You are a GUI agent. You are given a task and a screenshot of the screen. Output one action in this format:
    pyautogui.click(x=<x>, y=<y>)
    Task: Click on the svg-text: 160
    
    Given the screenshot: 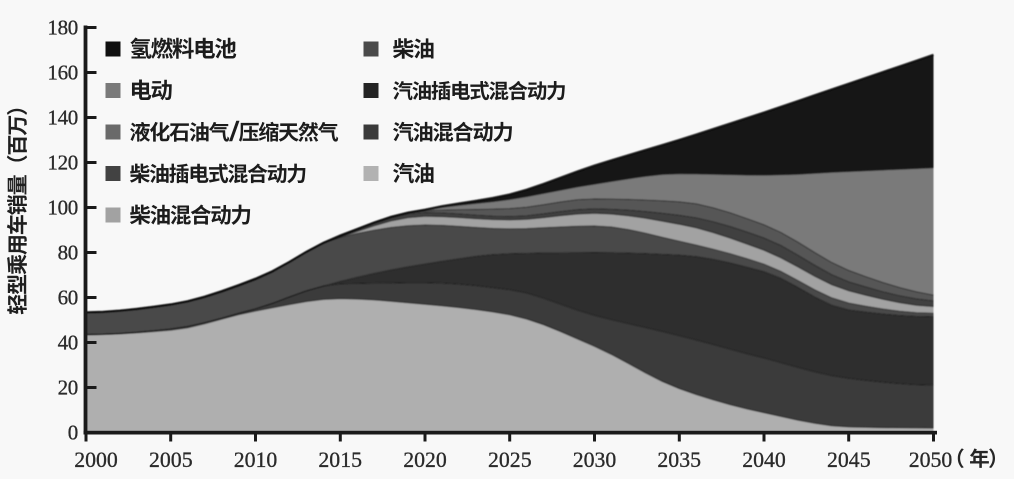 What is the action you would take?
    pyautogui.click(x=62, y=73)
    